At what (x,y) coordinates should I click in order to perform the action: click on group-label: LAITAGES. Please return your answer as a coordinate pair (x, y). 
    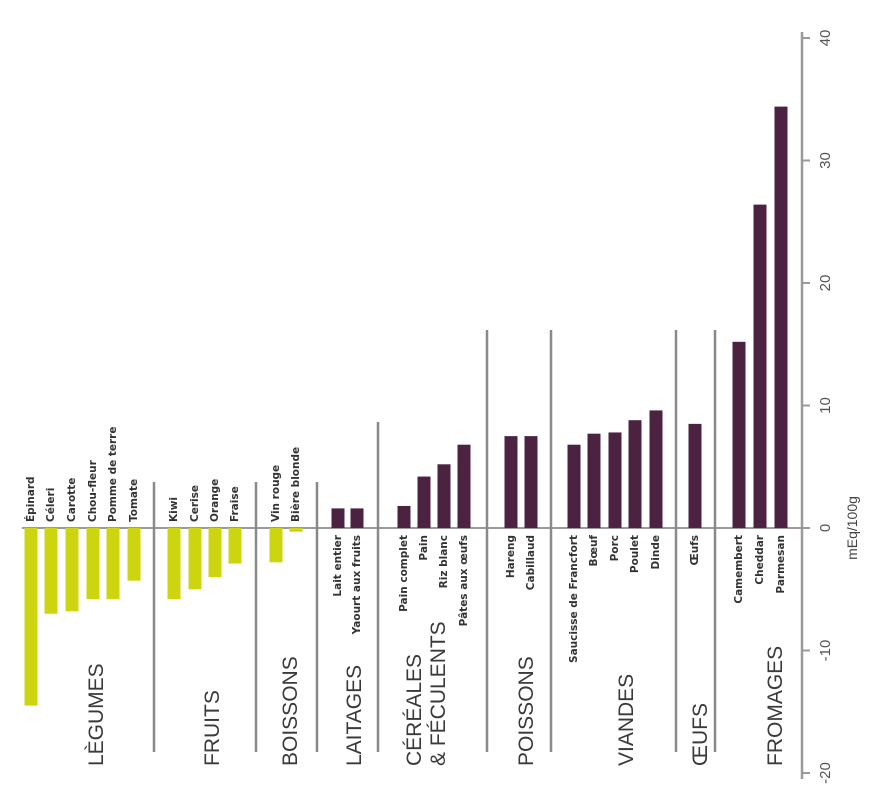
    Looking at the image, I should click on (354, 715).